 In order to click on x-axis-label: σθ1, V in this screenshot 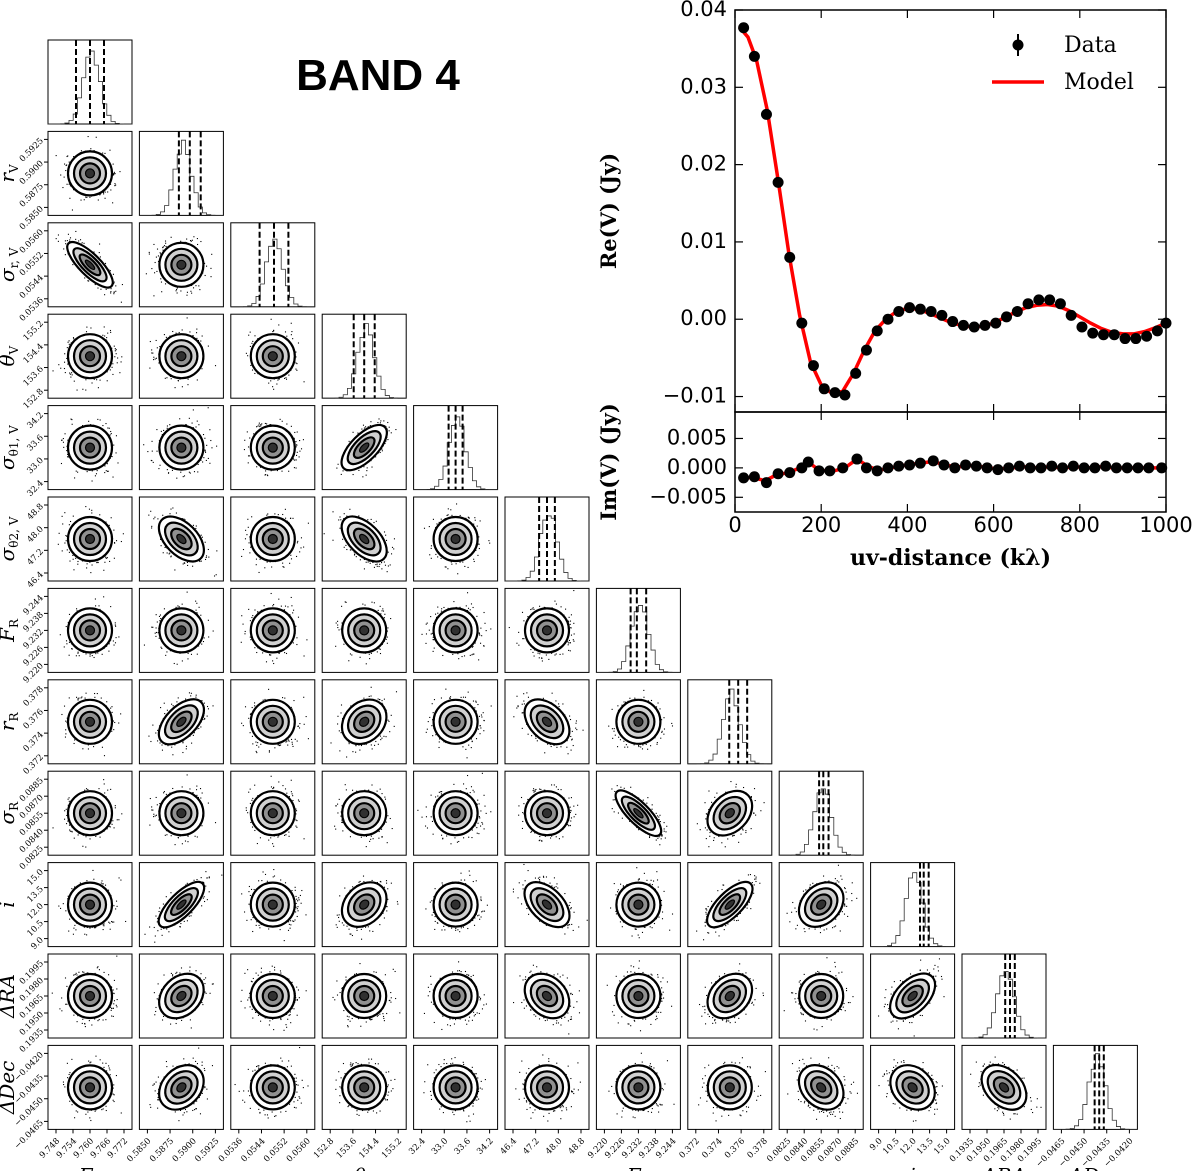, I will do `click(455, 1167)`.